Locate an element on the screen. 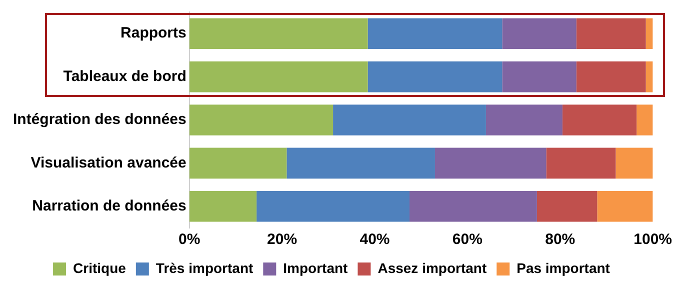 This screenshot has width=675, height=286. legend-label: Assez important is located at coordinates (432, 268).